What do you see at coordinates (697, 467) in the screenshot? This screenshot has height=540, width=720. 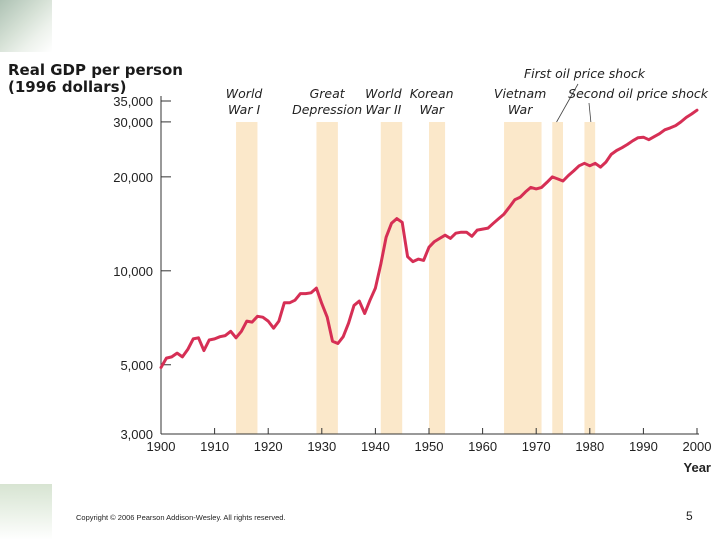 I see `x-axis-title: Year` at bounding box center [697, 467].